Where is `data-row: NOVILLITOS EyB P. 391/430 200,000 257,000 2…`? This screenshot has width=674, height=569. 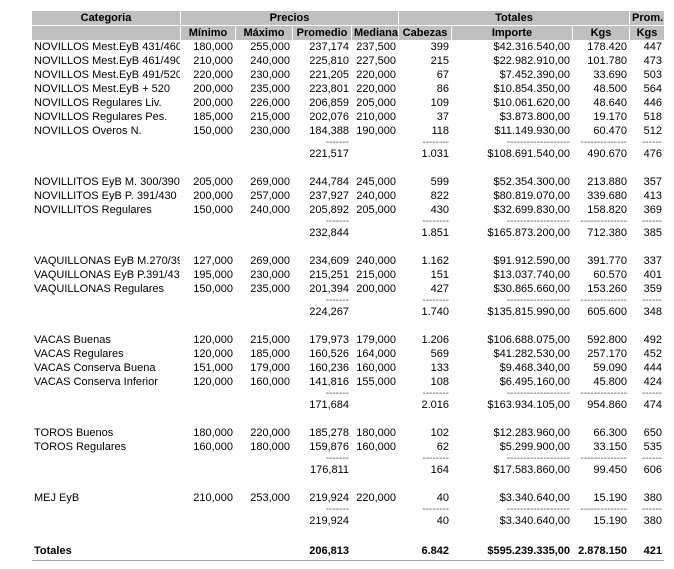 data-row: NOVILLITOS EyB P. 391/430 200,000 257,000 2… is located at coordinates (348, 196).